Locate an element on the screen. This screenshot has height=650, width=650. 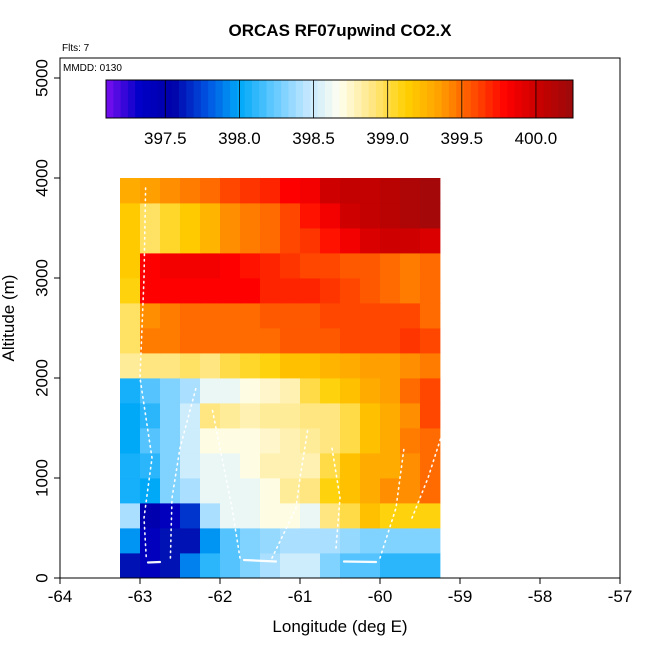
x-tick-label: -64 is located at coordinates (60, 596).